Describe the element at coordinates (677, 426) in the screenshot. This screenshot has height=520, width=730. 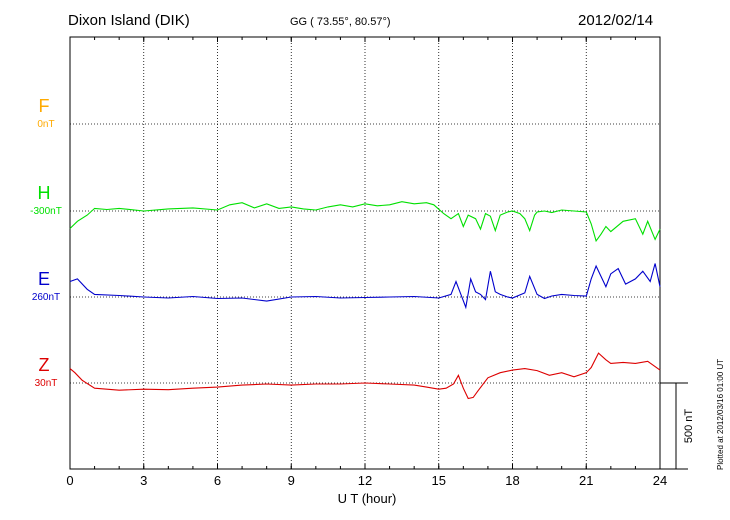
I see `scale-bar: 500 nT` at that location.